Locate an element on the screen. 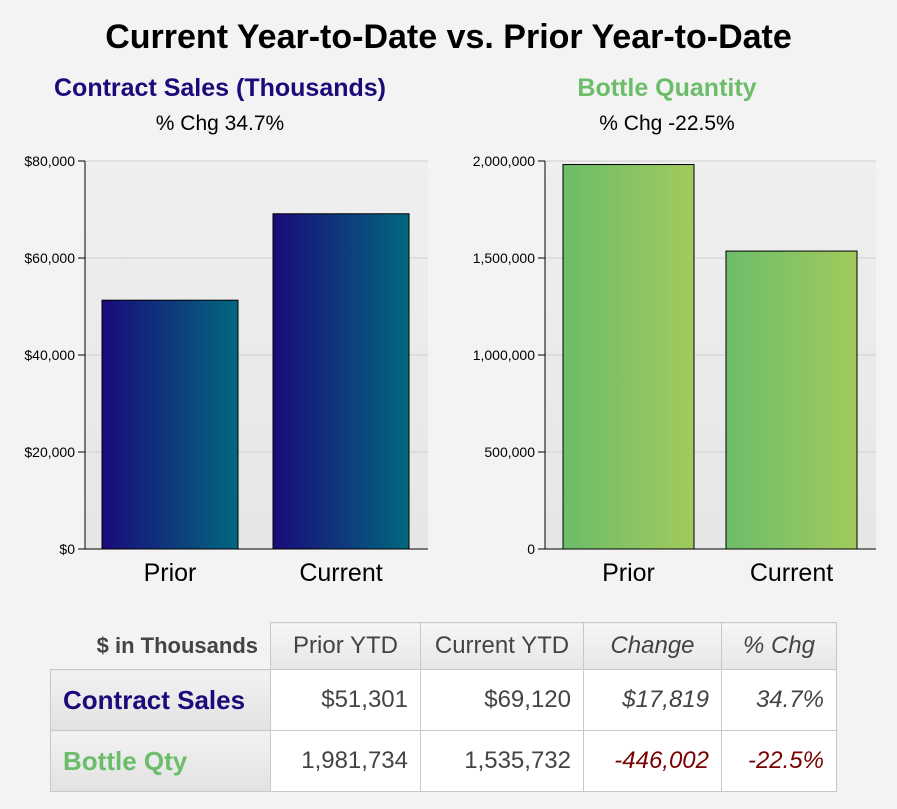 The width and height of the screenshot is (897, 809). cell: $17,819 is located at coordinates (652, 700).